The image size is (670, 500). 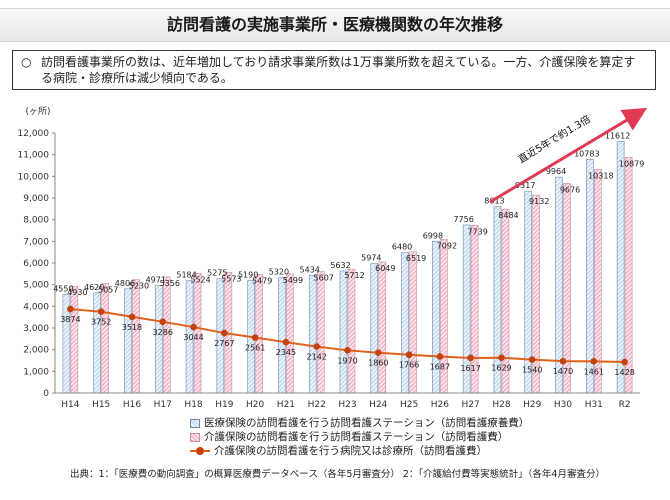 What do you see at coordinates (36, 286) in the screenshot?
I see `y-tick-label: 5,000` at bounding box center [36, 286].